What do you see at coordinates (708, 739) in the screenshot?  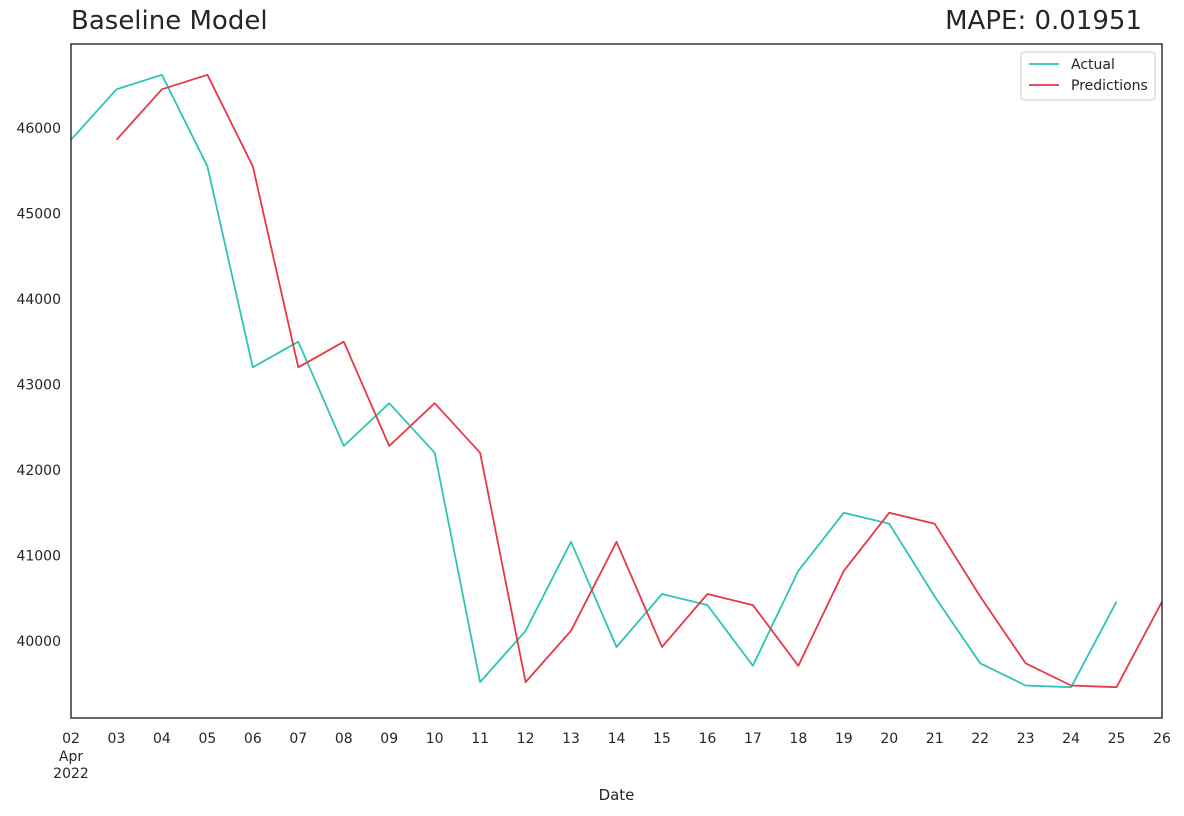 I see `x-tick-label: 16` at bounding box center [708, 739].